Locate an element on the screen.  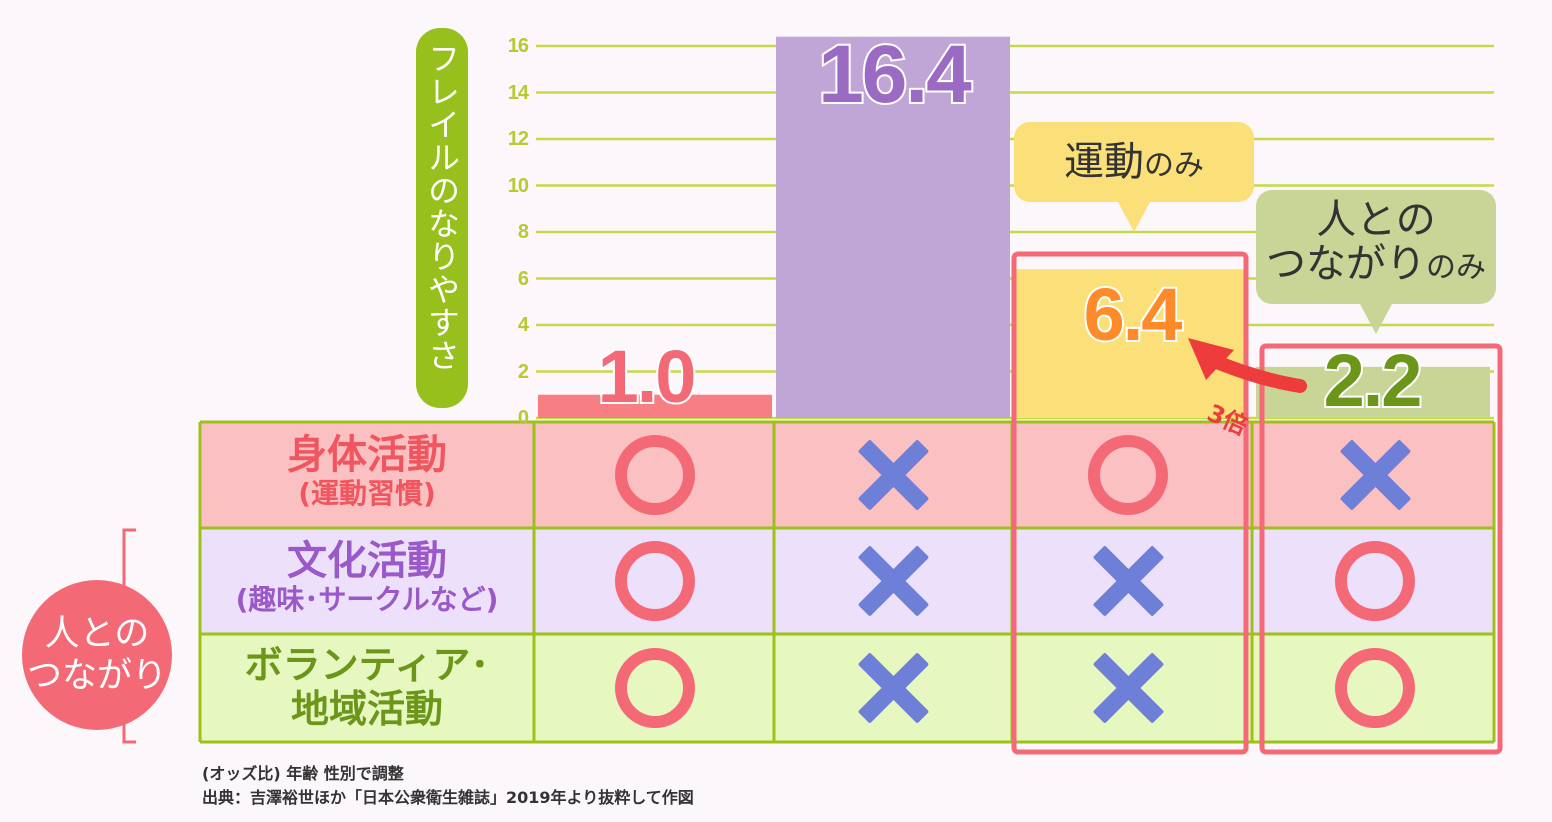
group-label-social-connection: 人との つながり is located at coordinates (97, 655).